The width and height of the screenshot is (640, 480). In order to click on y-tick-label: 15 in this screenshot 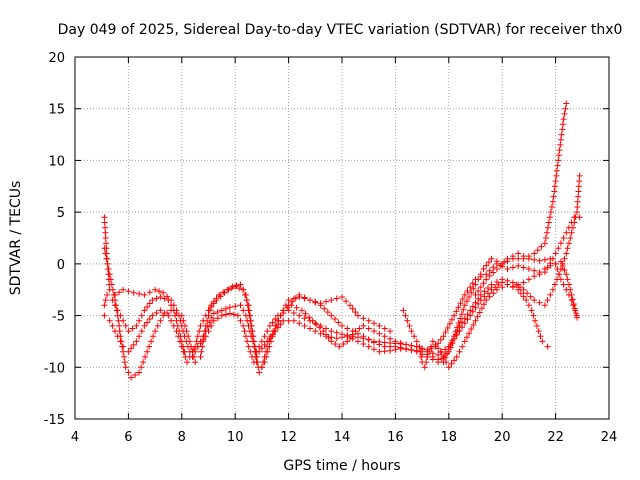, I will do `click(56, 110)`.